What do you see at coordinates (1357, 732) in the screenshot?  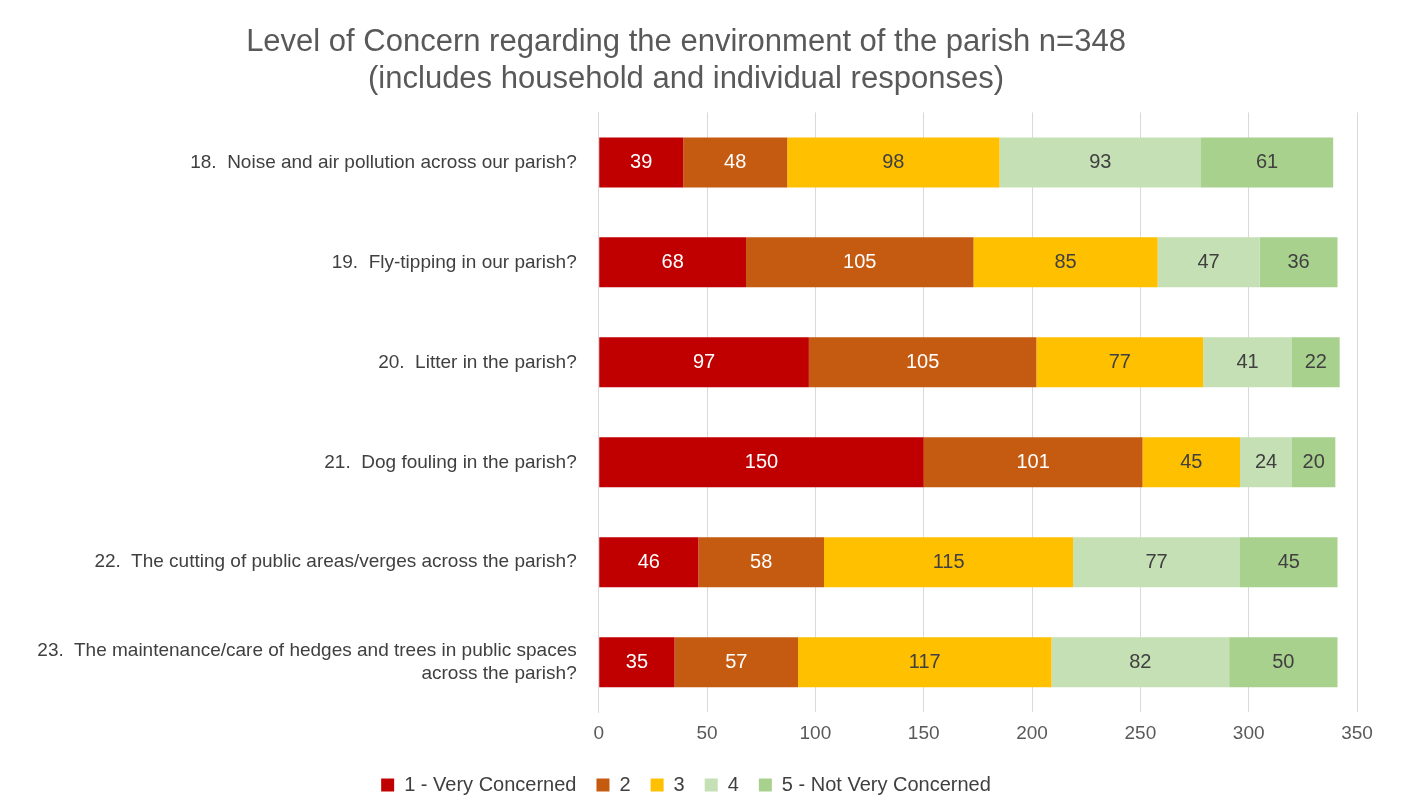 I see `x-tick-label: 350` at bounding box center [1357, 732].